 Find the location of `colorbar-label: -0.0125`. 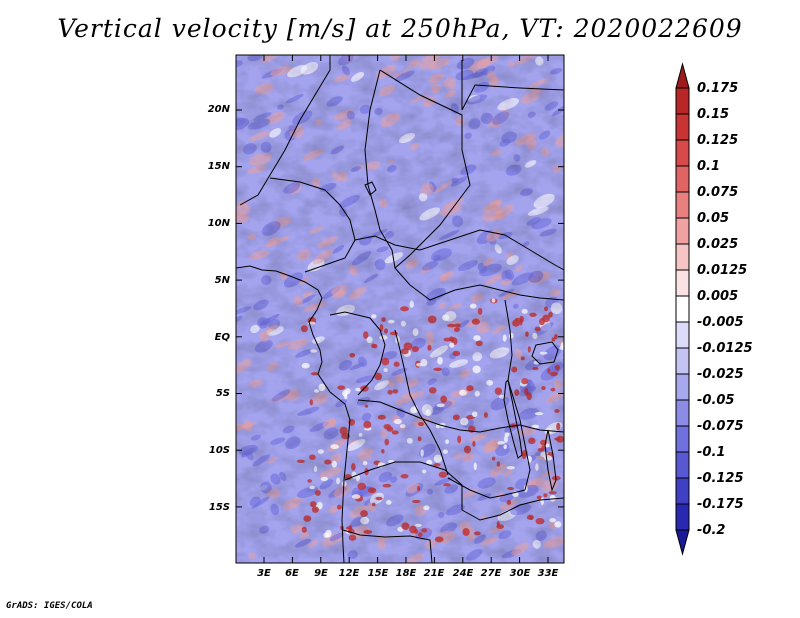

colorbar-label: -0.0125 is located at coordinates (725, 348).